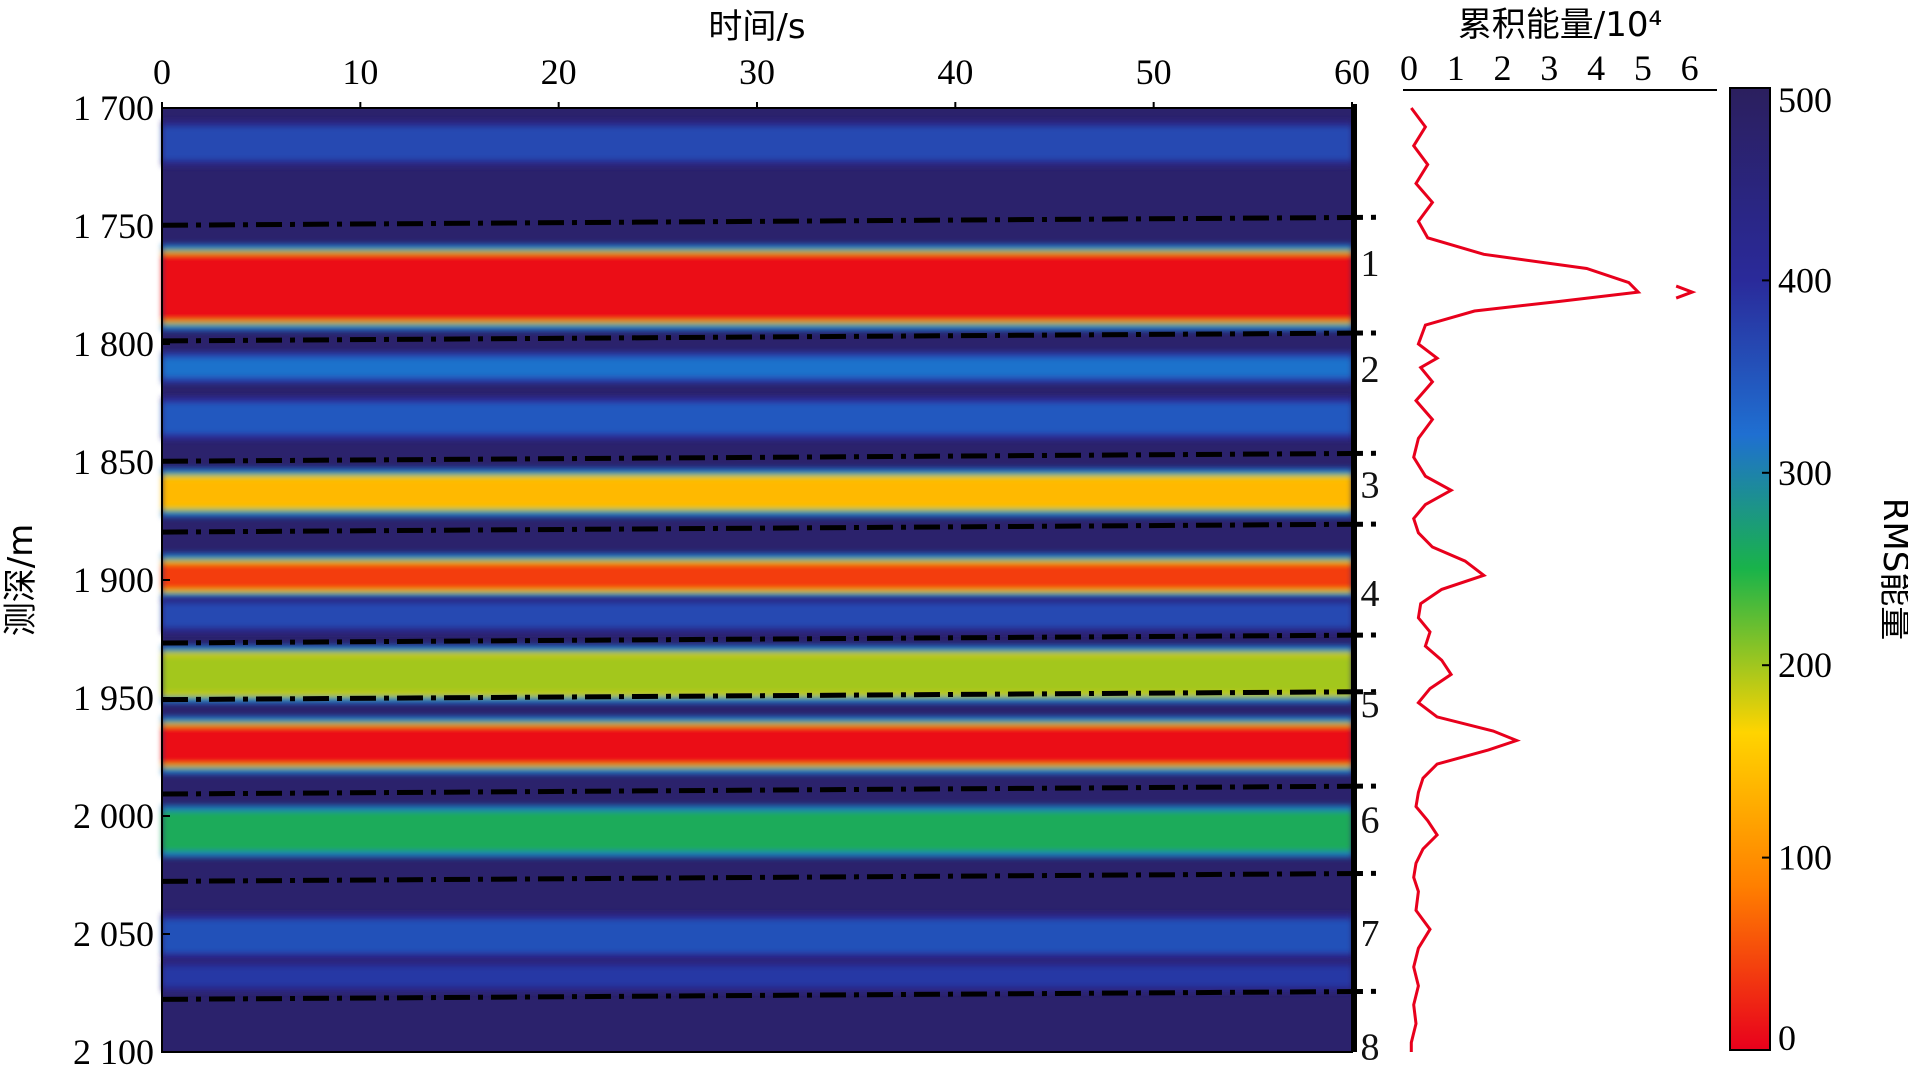  I want to click on rms-colorbar: 0 100 200 300 400 500 RMS能量, so click(1818, 569).